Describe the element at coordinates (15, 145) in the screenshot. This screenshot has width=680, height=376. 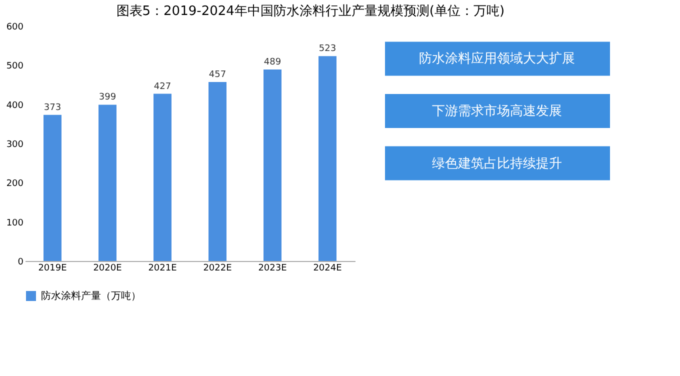
I see `y-tick-label: 300` at that location.